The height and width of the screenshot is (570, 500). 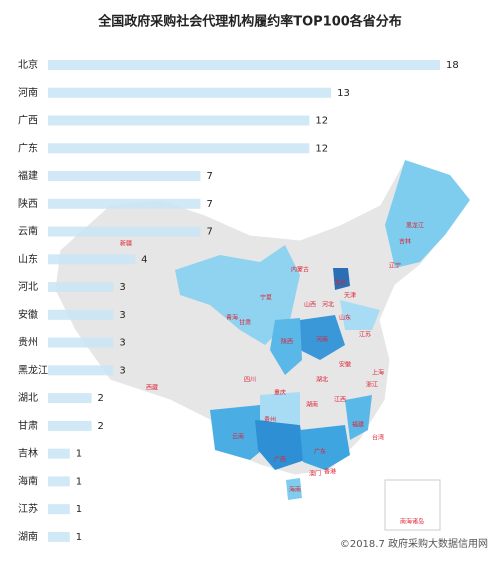 I want to click on y-tick-label: 湖南, so click(x=28, y=536).